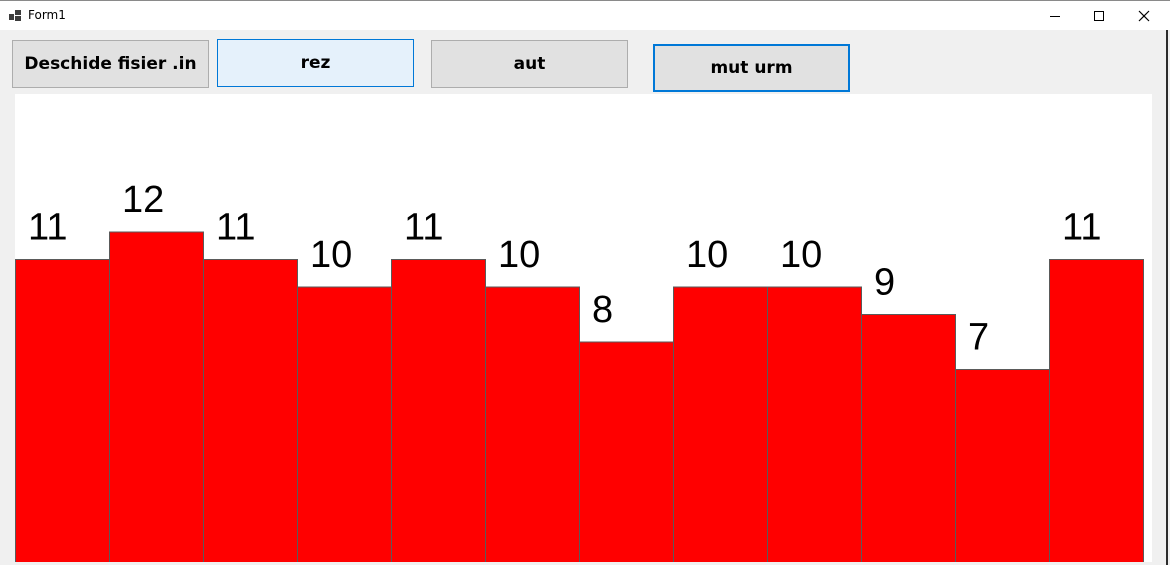  I want to click on maximize-icon, so click(1099, 15).